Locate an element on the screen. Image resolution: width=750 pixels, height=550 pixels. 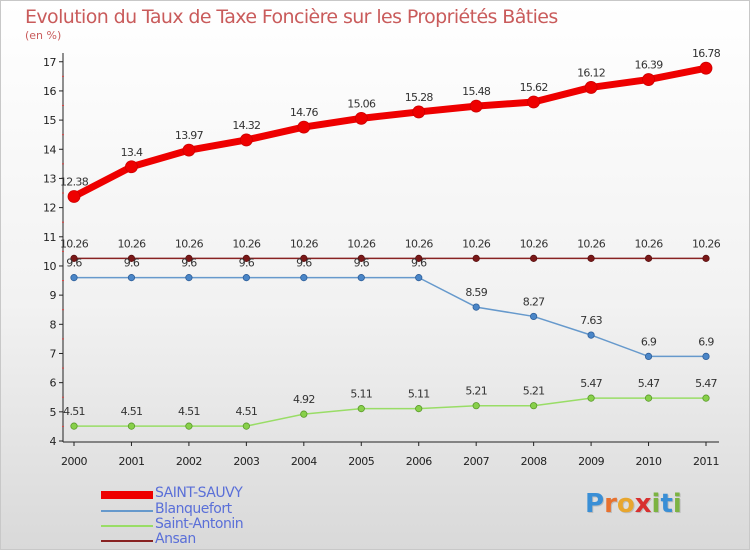
legend-label: Saint-Antonin is located at coordinates (199, 524).